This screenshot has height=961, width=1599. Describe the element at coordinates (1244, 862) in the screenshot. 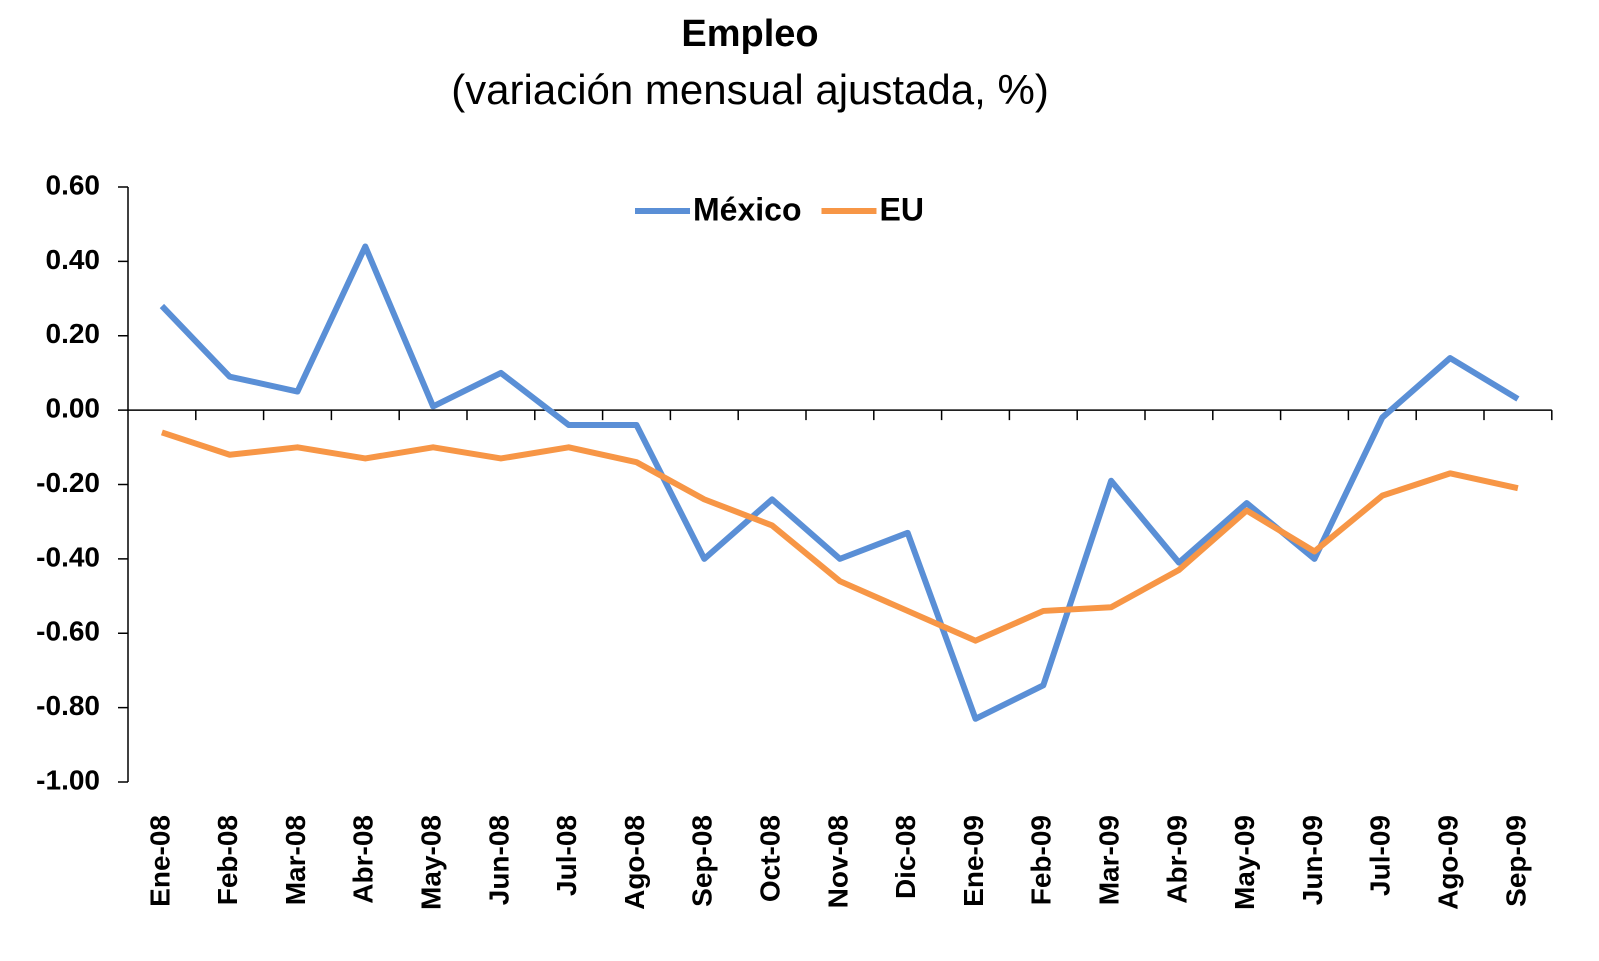

I see `x-tick-label: May-09` at that location.